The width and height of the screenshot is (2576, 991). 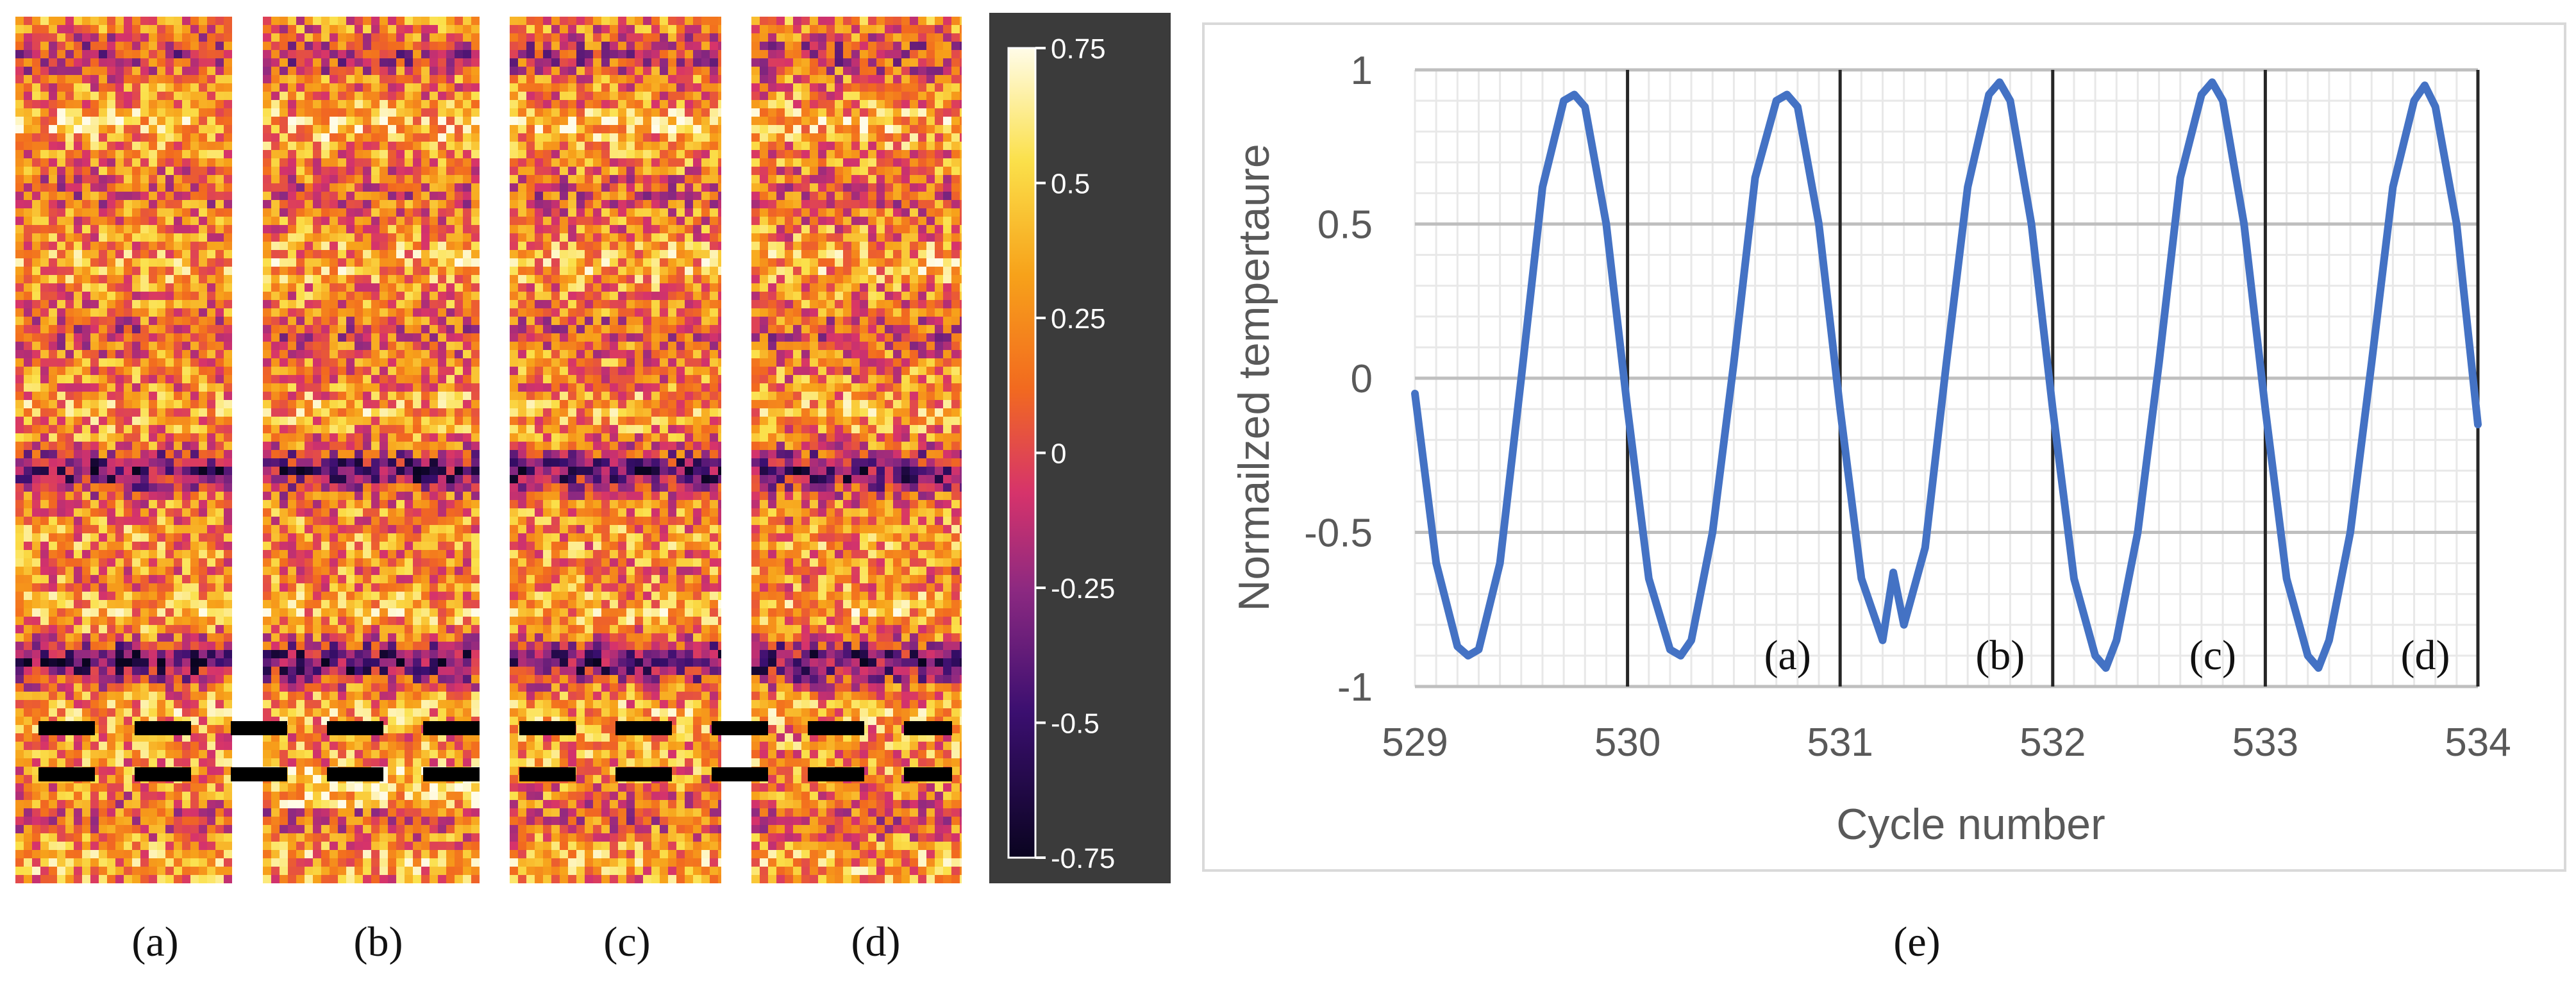 What do you see at coordinates (1254, 378) in the screenshot?
I see `y-axis-label: Normailzed tempertaure` at bounding box center [1254, 378].